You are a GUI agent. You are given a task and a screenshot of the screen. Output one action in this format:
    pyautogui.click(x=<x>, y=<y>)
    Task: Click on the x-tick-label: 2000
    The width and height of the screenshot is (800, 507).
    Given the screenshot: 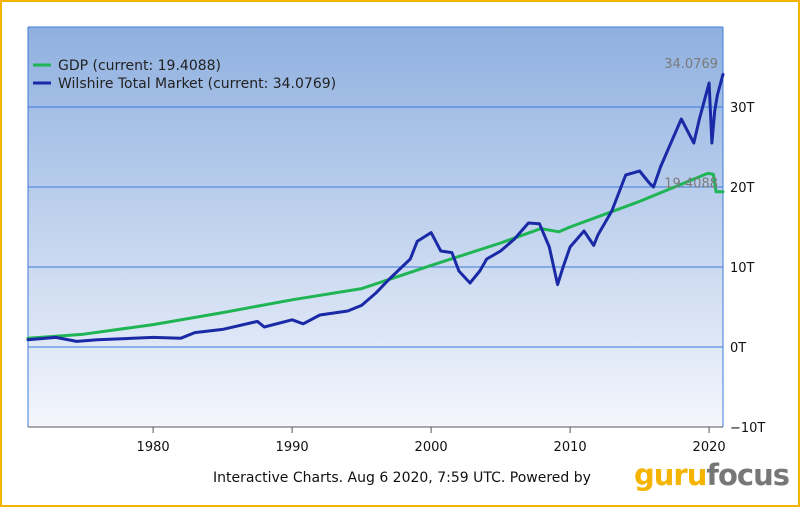 What is the action you would take?
    pyautogui.click(x=431, y=447)
    